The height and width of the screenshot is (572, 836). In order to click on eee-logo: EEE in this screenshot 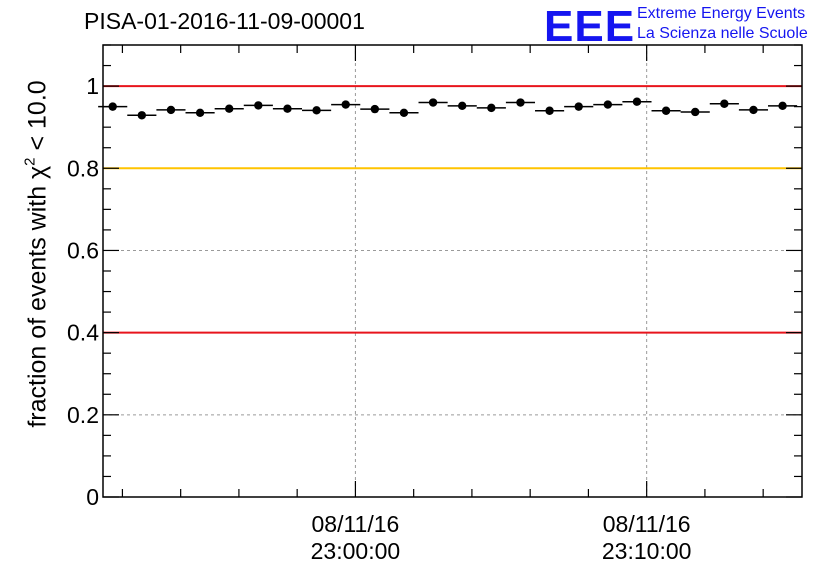, I will do `click(590, 26)`.